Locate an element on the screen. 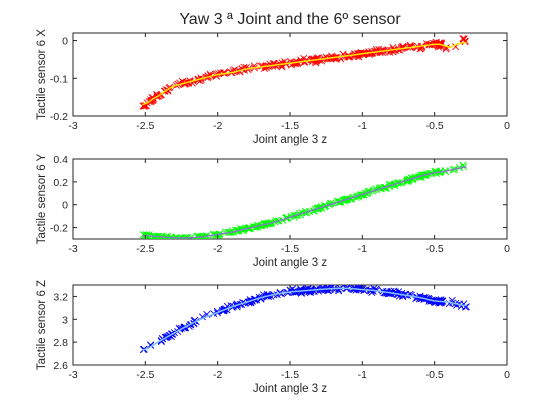 This screenshot has height=420, width=560. y-axis-label: Tactile sensor 6 X is located at coordinates (42, 74).